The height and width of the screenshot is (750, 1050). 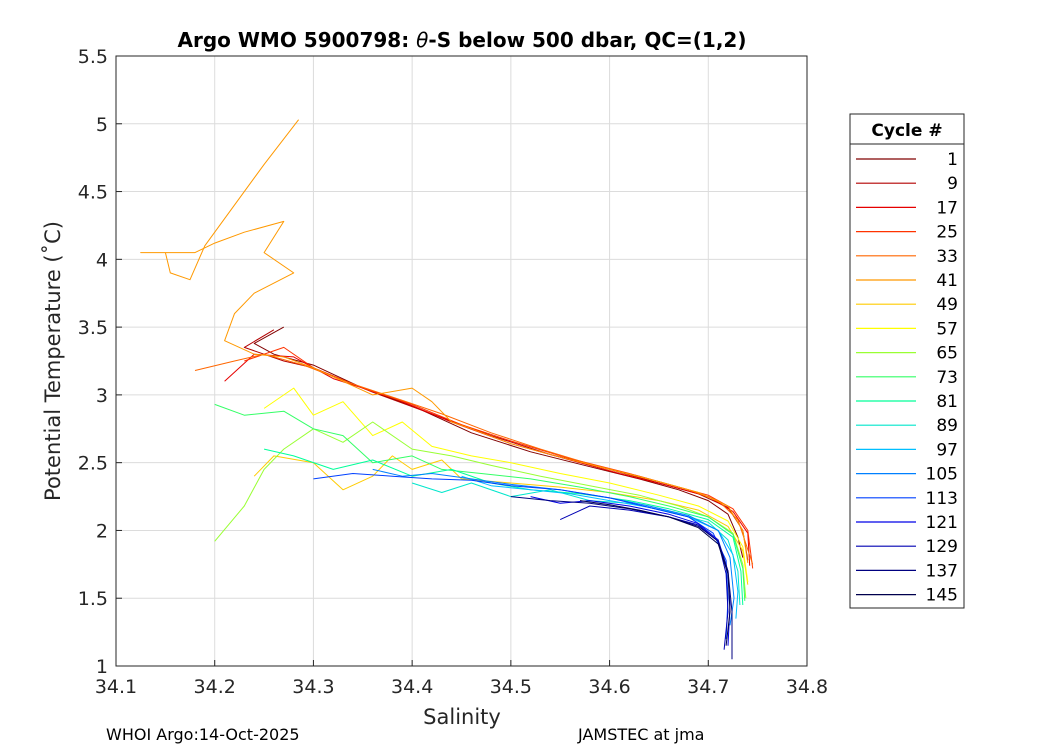 What do you see at coordinates (947, 450) in the screenshot?
I see `legend-label: 97` at bounding box center [947, 450].